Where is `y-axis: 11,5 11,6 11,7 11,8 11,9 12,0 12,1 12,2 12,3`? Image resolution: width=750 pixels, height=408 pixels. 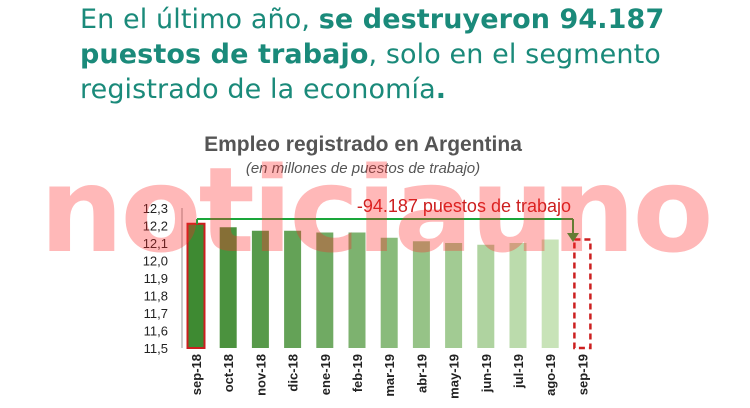 y-axis: 11,5 11,6 11,7 11,8 11,9 12,0 12,1 12,2 12,3 is located at coordinates (163, 278).